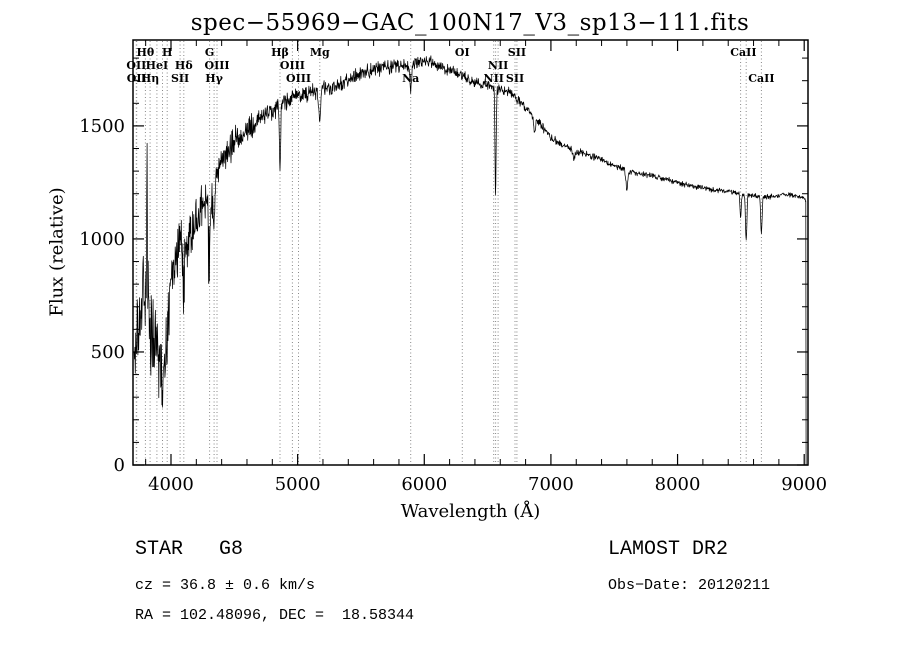 The width and height of the screenshot is (900, 650). Describe the element at coordinates (678, 484) in the screenshot. I see `x-tick-label: 8000` at that location.